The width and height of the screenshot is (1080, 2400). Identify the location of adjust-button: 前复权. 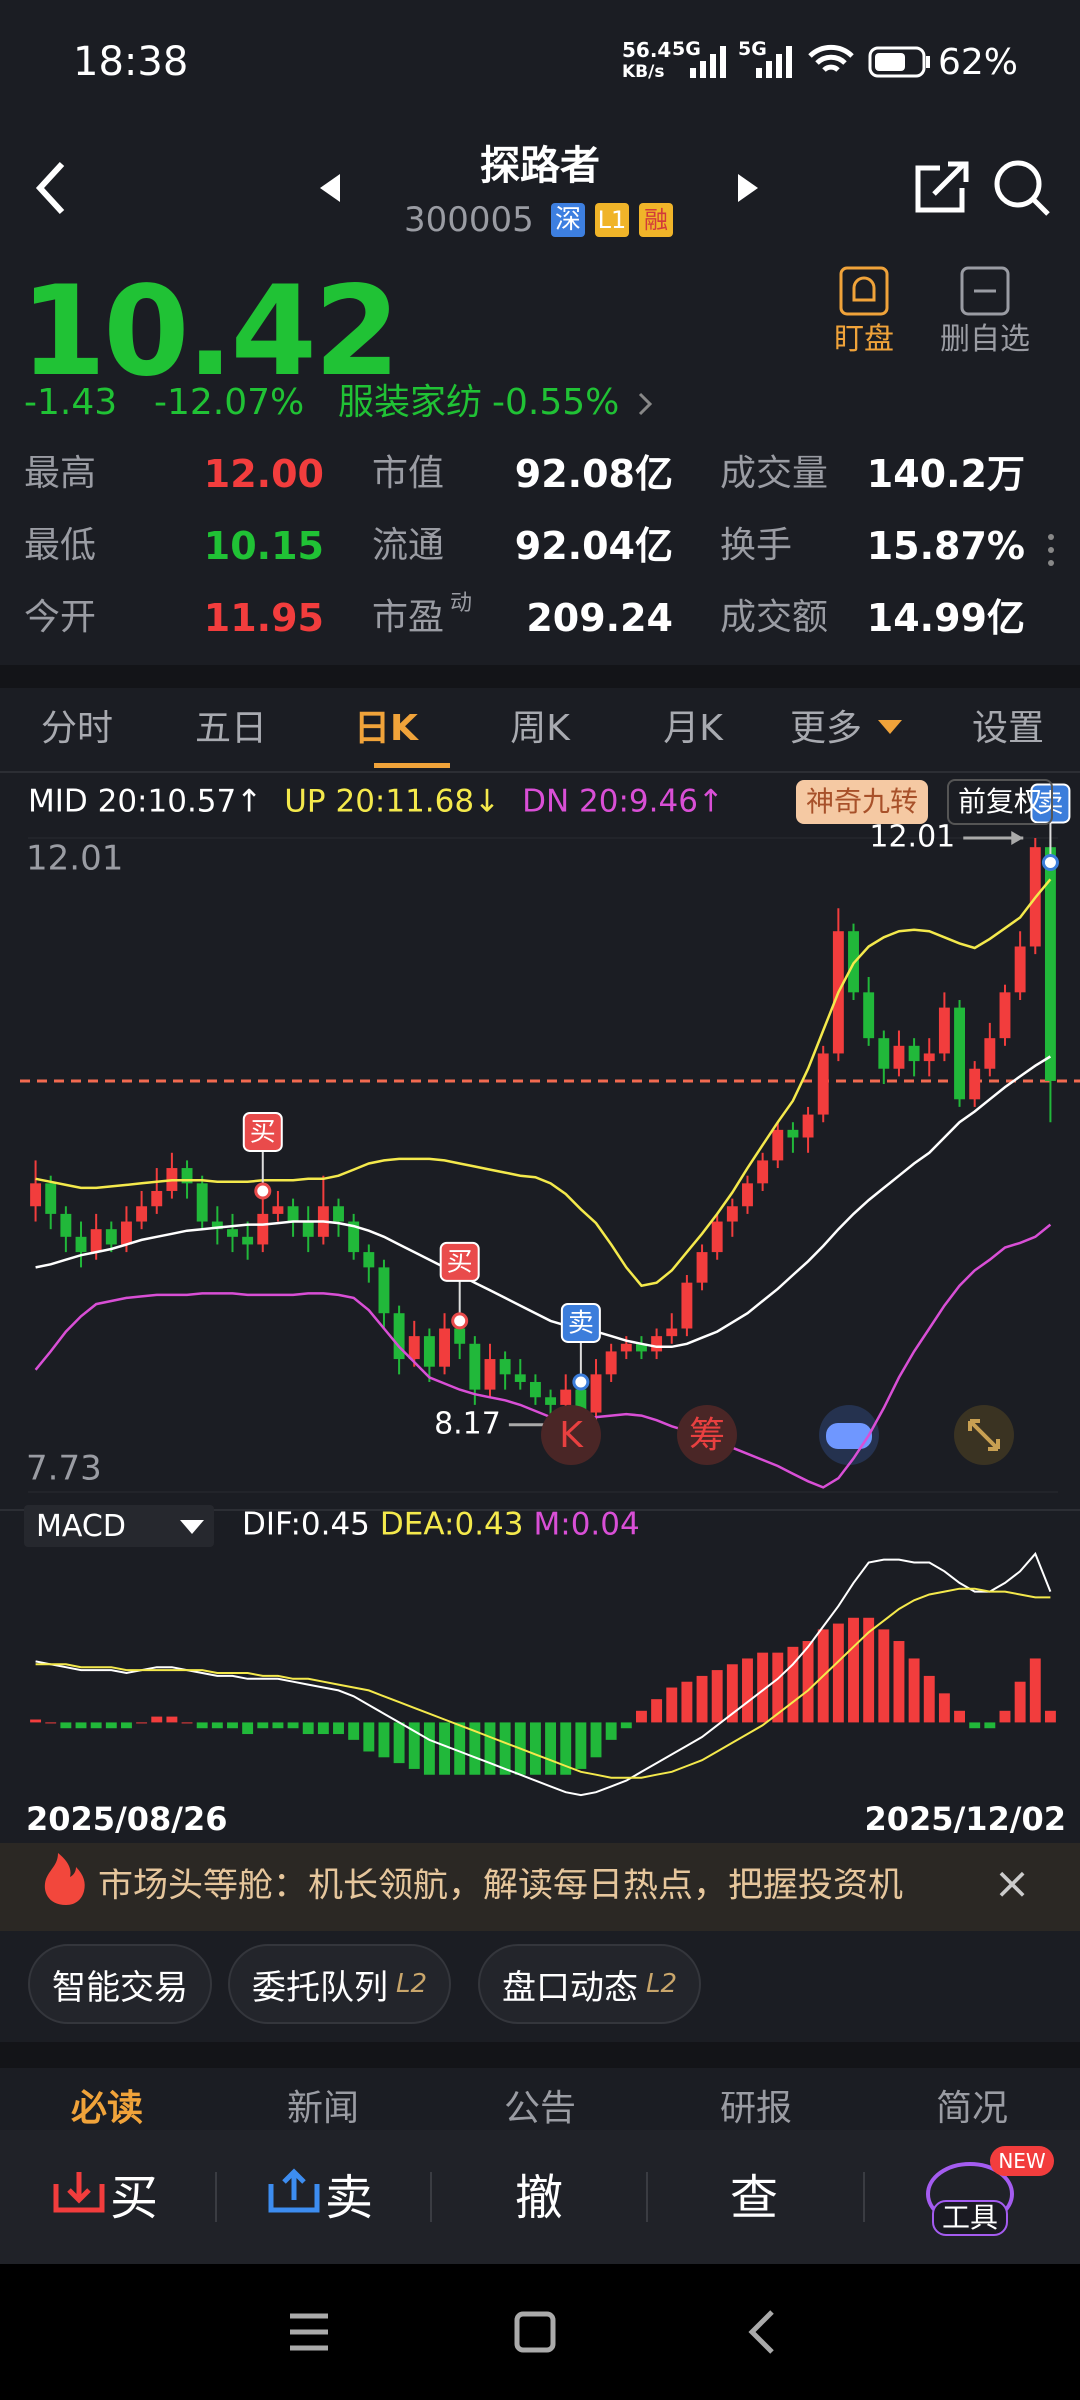
(1000, 802).